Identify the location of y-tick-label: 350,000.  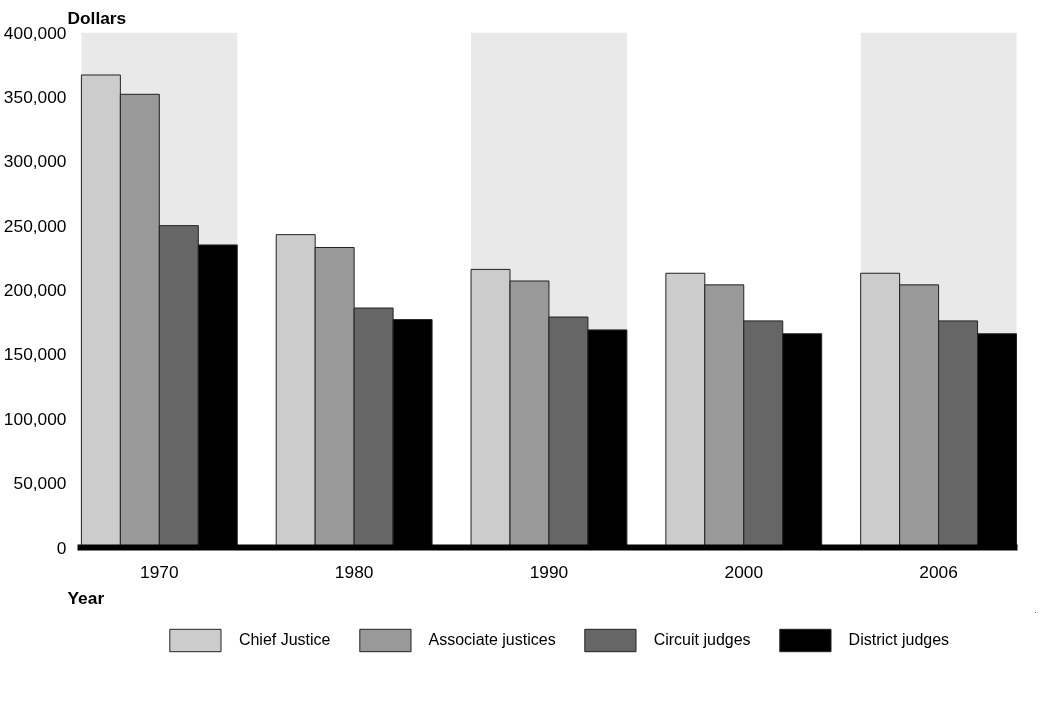
(35, 96).